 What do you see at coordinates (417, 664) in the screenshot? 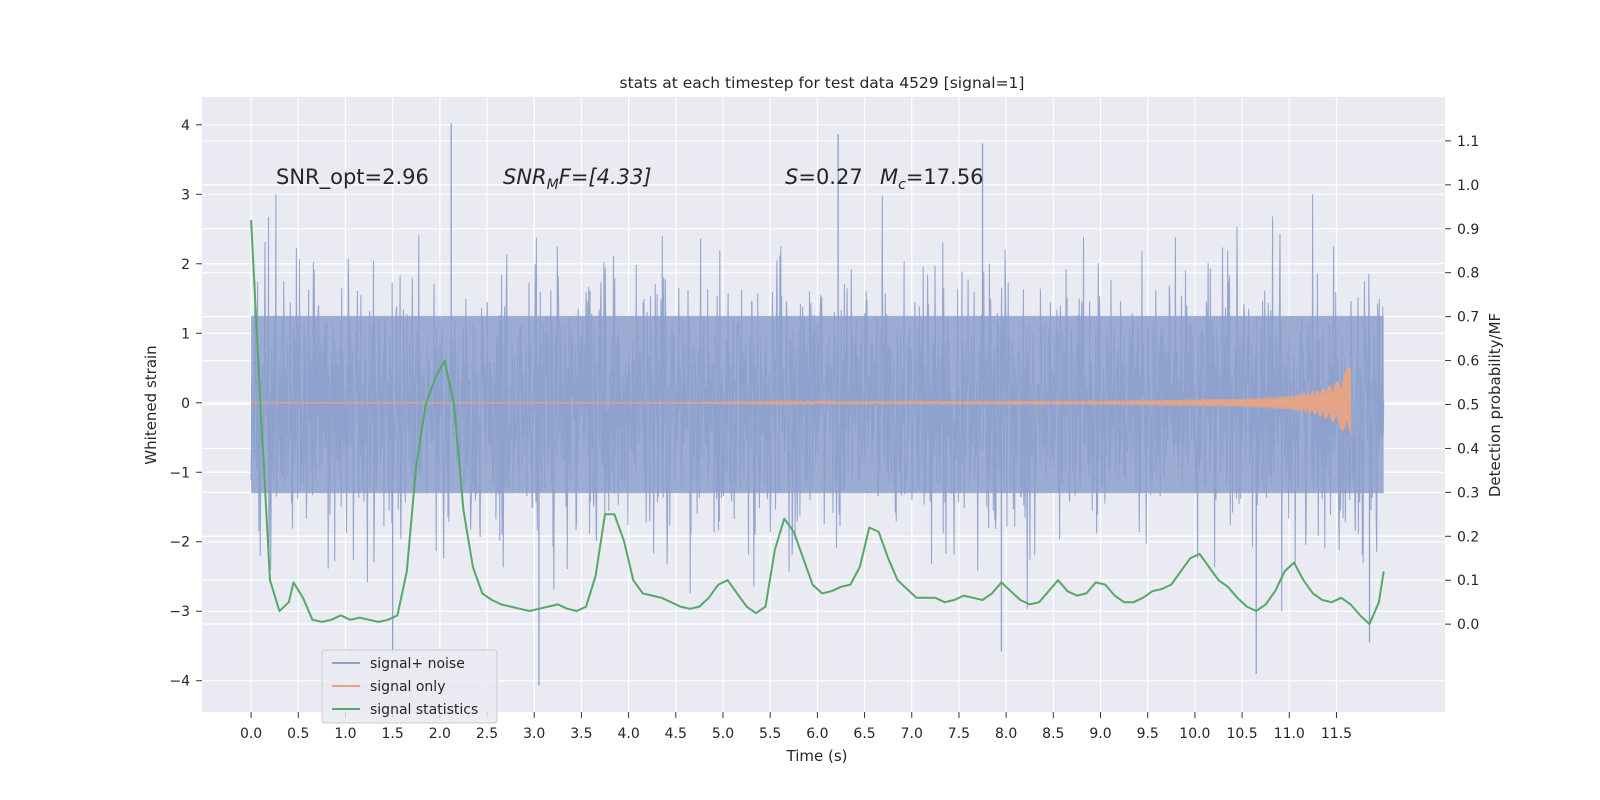
I see `legend-label-noise: signal+ noise` at bounding box center [417, 664].